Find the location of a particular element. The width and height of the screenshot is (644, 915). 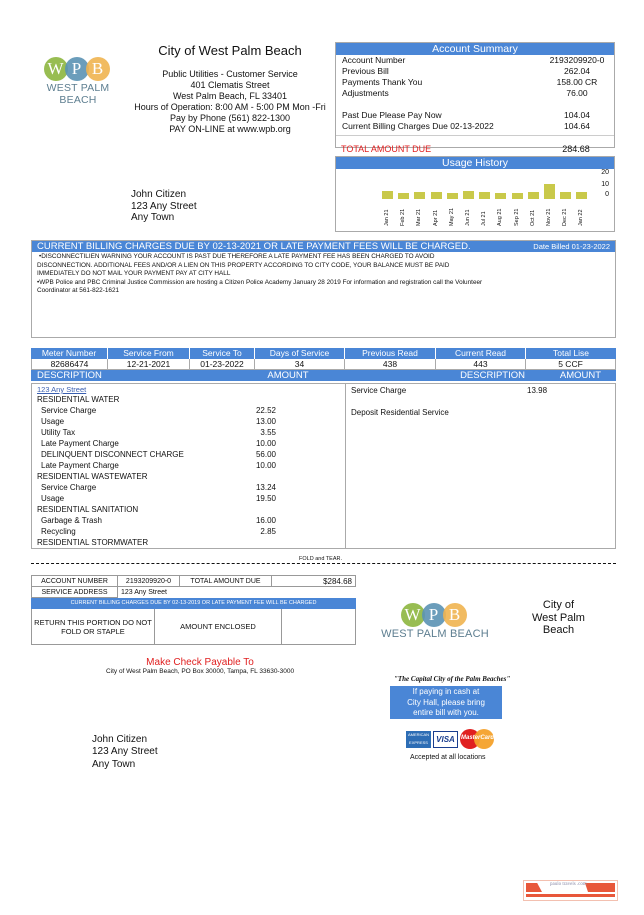

city-motto: "The Capital City of the Palm Beaches" is located at coordinates (452, 679).